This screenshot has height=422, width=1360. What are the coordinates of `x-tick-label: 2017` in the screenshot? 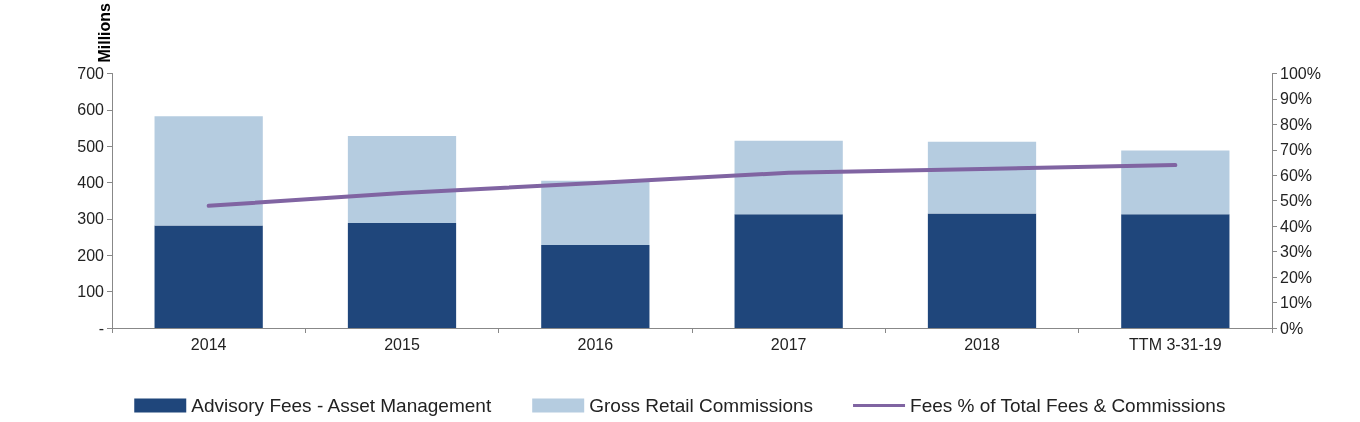 It's located at (788, 344).